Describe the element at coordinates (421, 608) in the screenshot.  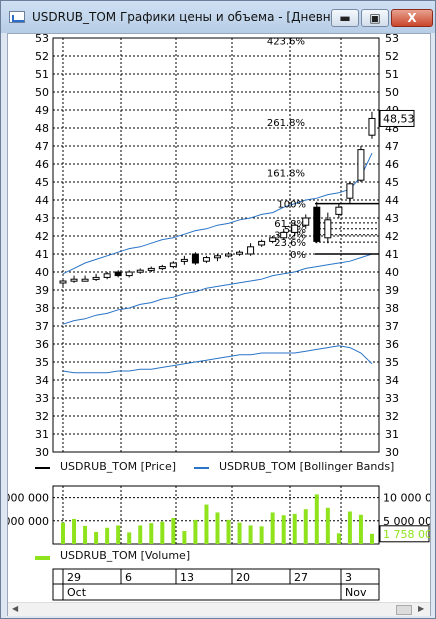
I see `scroll-right-icon: ▶` at that location.